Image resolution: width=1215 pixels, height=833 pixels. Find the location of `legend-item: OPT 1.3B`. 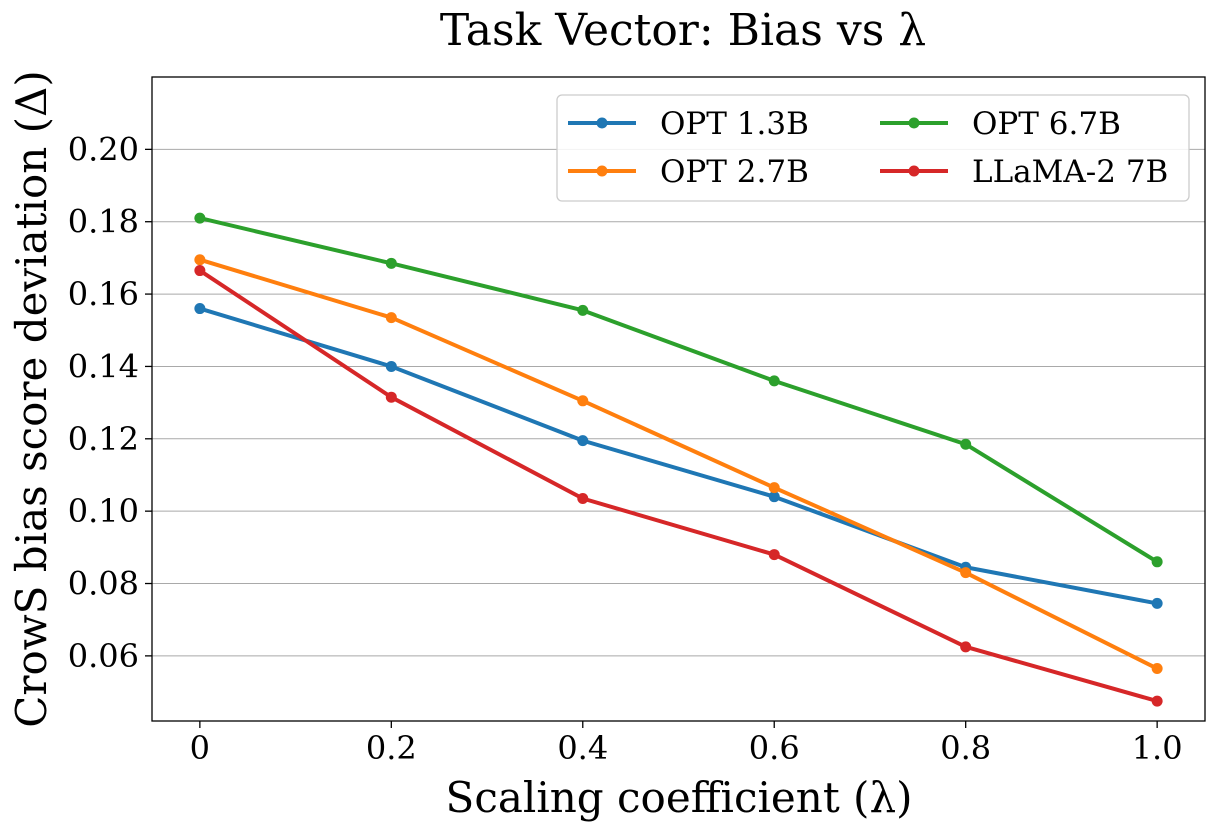

legend-item: OPT 1.3B is located at coordinates (688, 124).